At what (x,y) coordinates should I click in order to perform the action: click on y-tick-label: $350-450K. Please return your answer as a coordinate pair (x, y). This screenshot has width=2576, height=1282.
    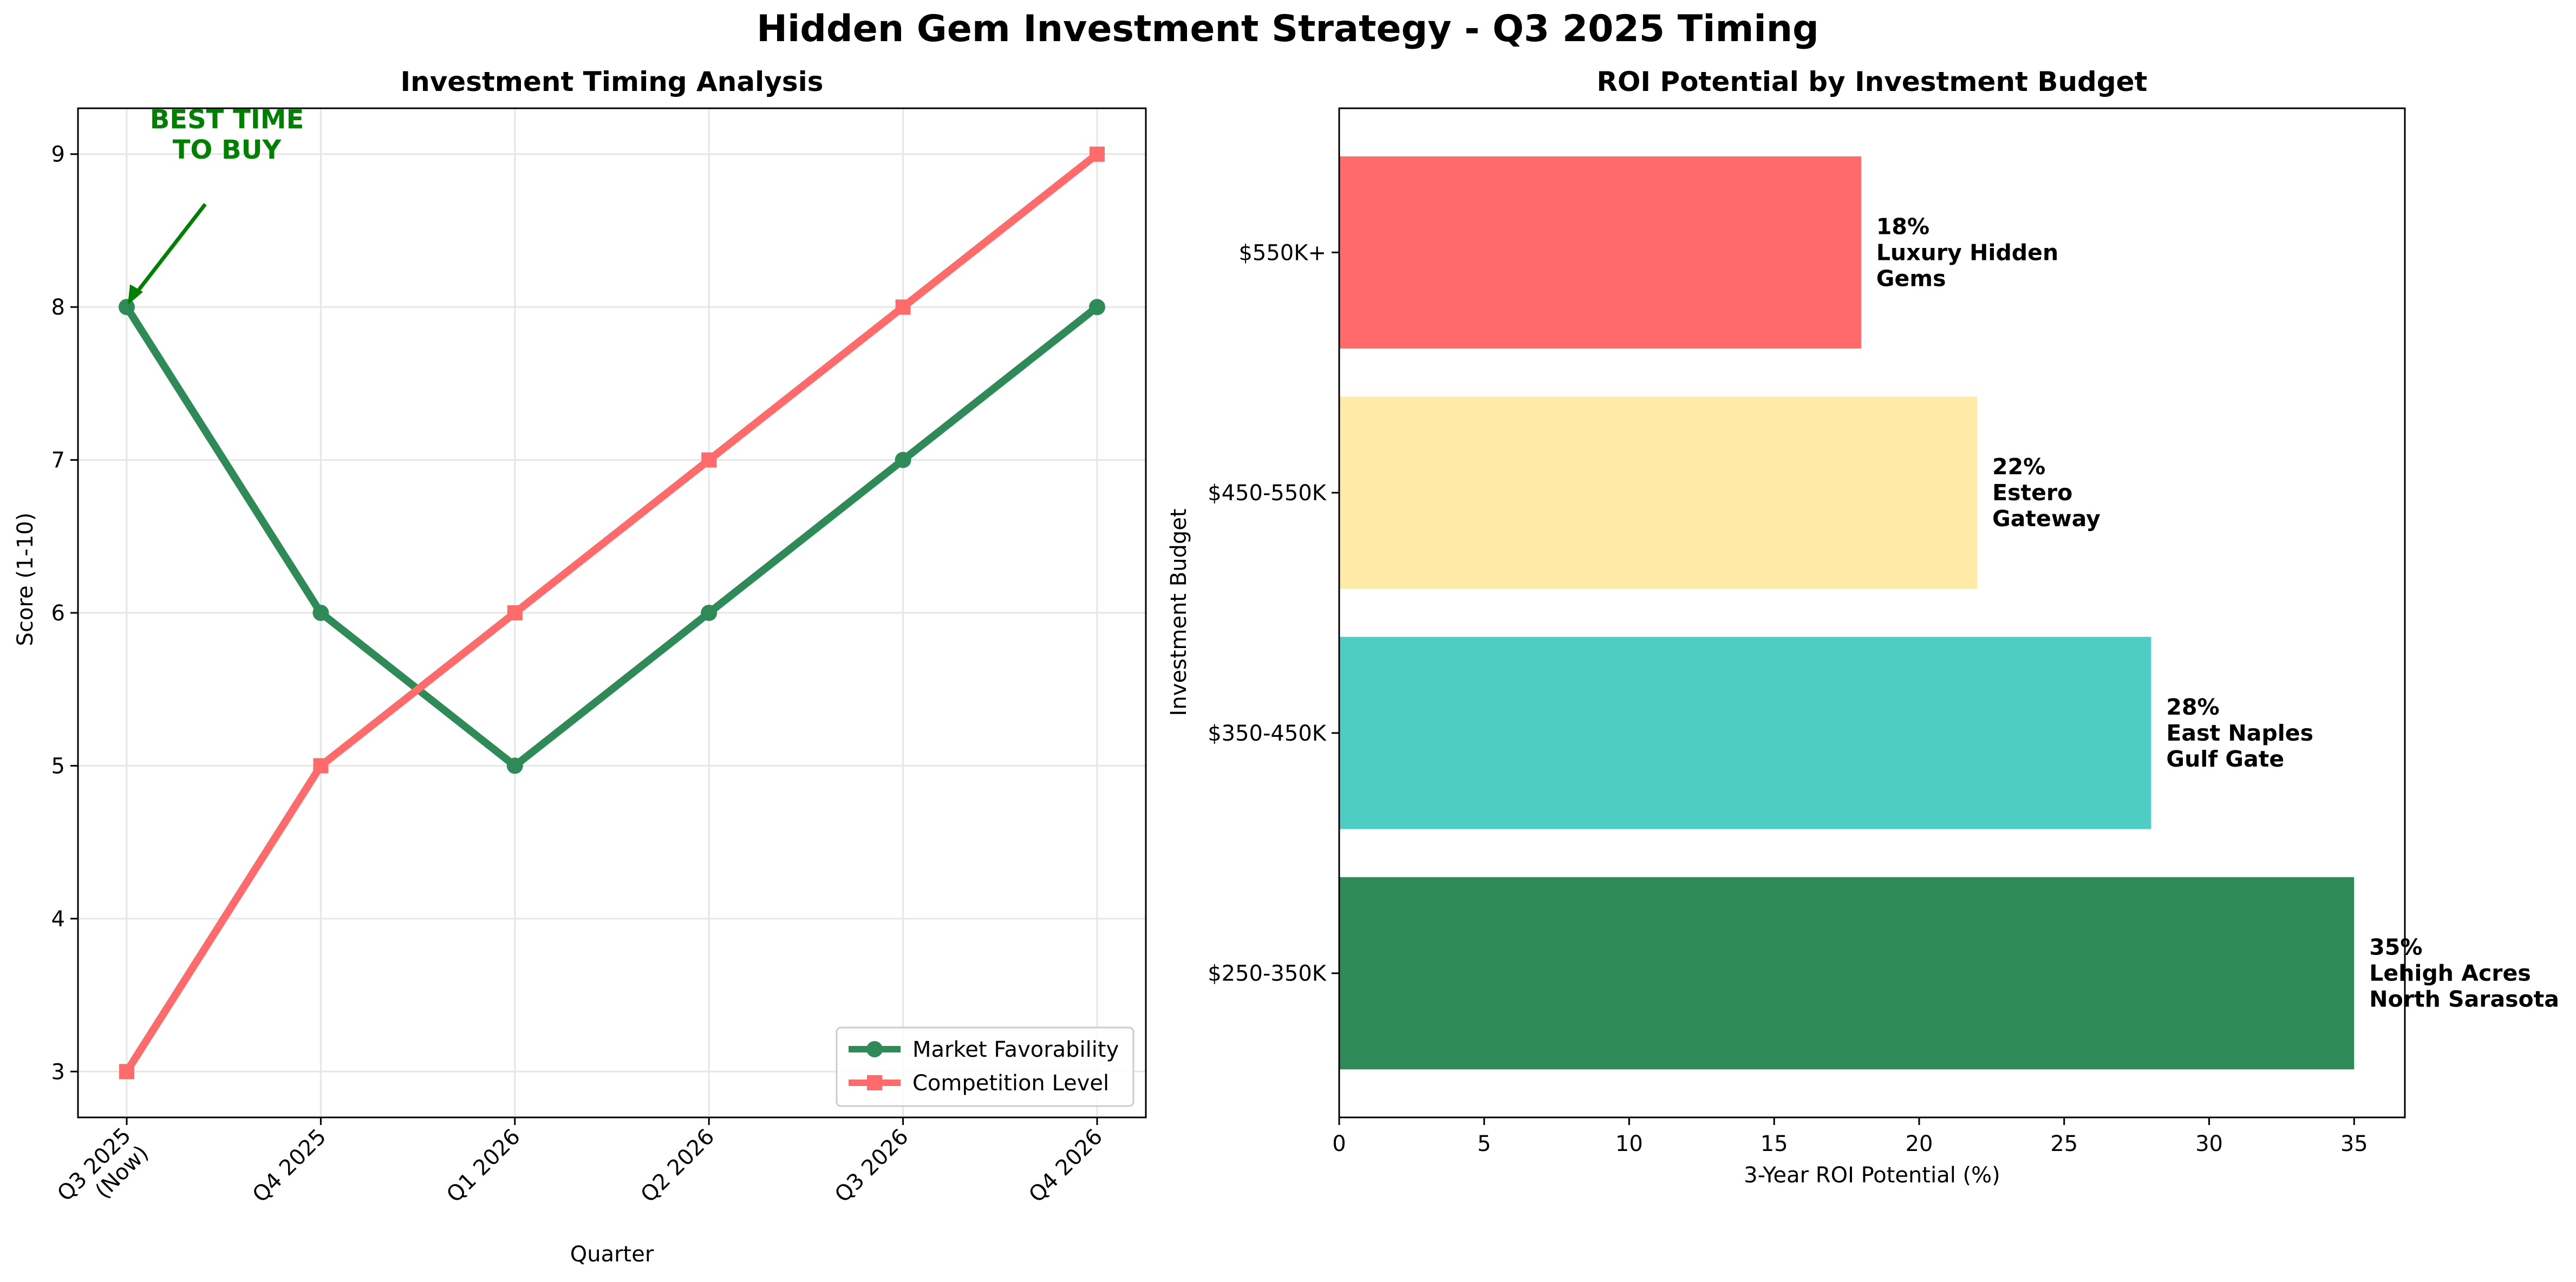
    Looking at the image, I should click on (1267, 733).